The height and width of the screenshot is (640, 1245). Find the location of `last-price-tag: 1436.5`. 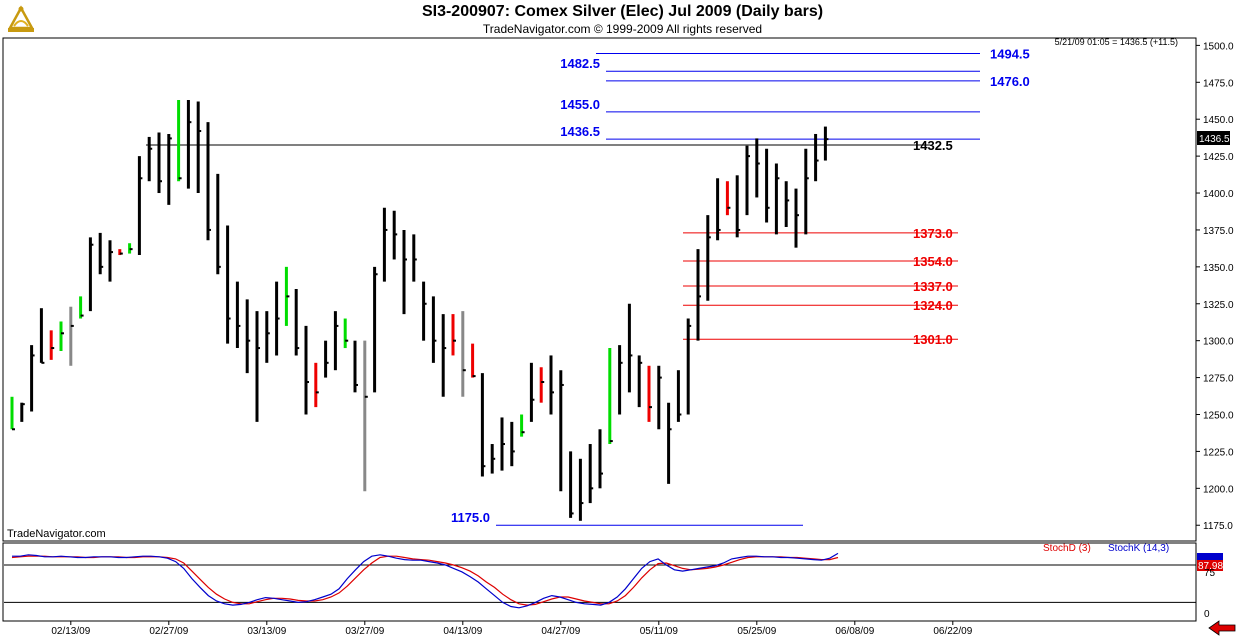

last-price-tag: 1436.5 is located at coordinates (1213, 138).